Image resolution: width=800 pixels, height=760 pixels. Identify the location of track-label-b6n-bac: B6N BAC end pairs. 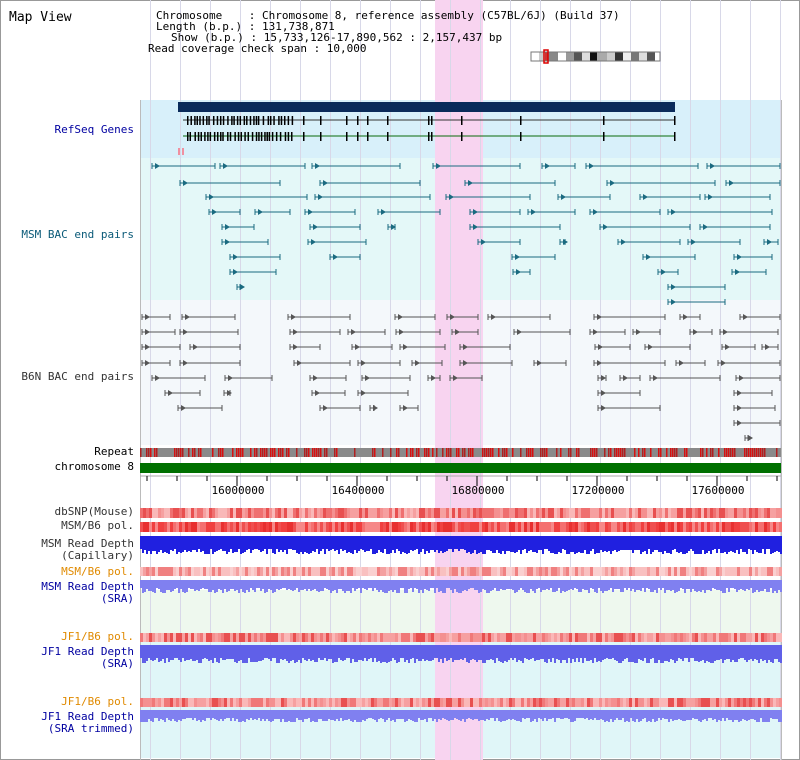
(77, 376).